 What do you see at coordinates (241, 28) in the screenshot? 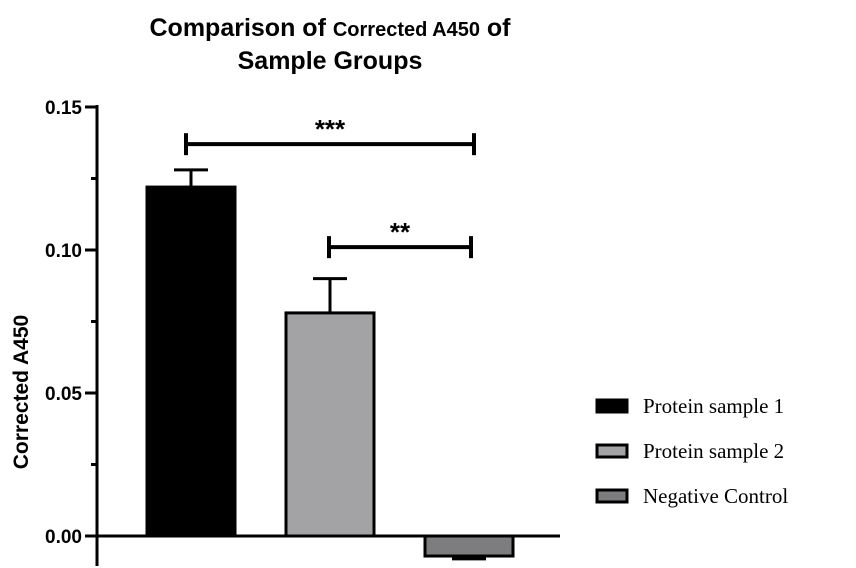
I see `chart-title-part1: Comparison of` at bounding box center [241, 28].